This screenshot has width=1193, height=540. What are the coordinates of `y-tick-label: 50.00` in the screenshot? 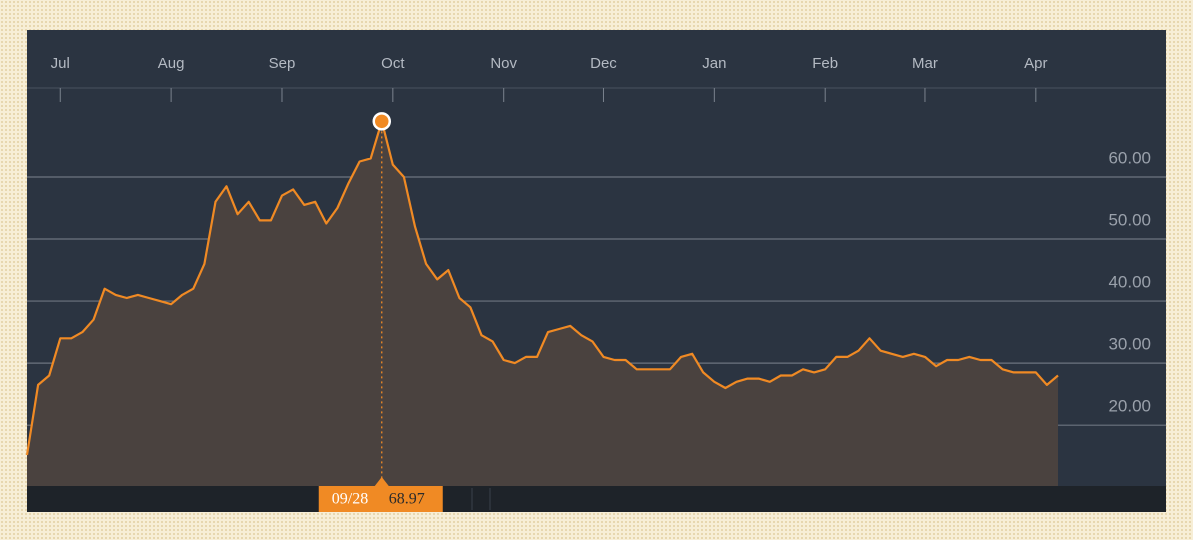 It's located at (1129, 220).